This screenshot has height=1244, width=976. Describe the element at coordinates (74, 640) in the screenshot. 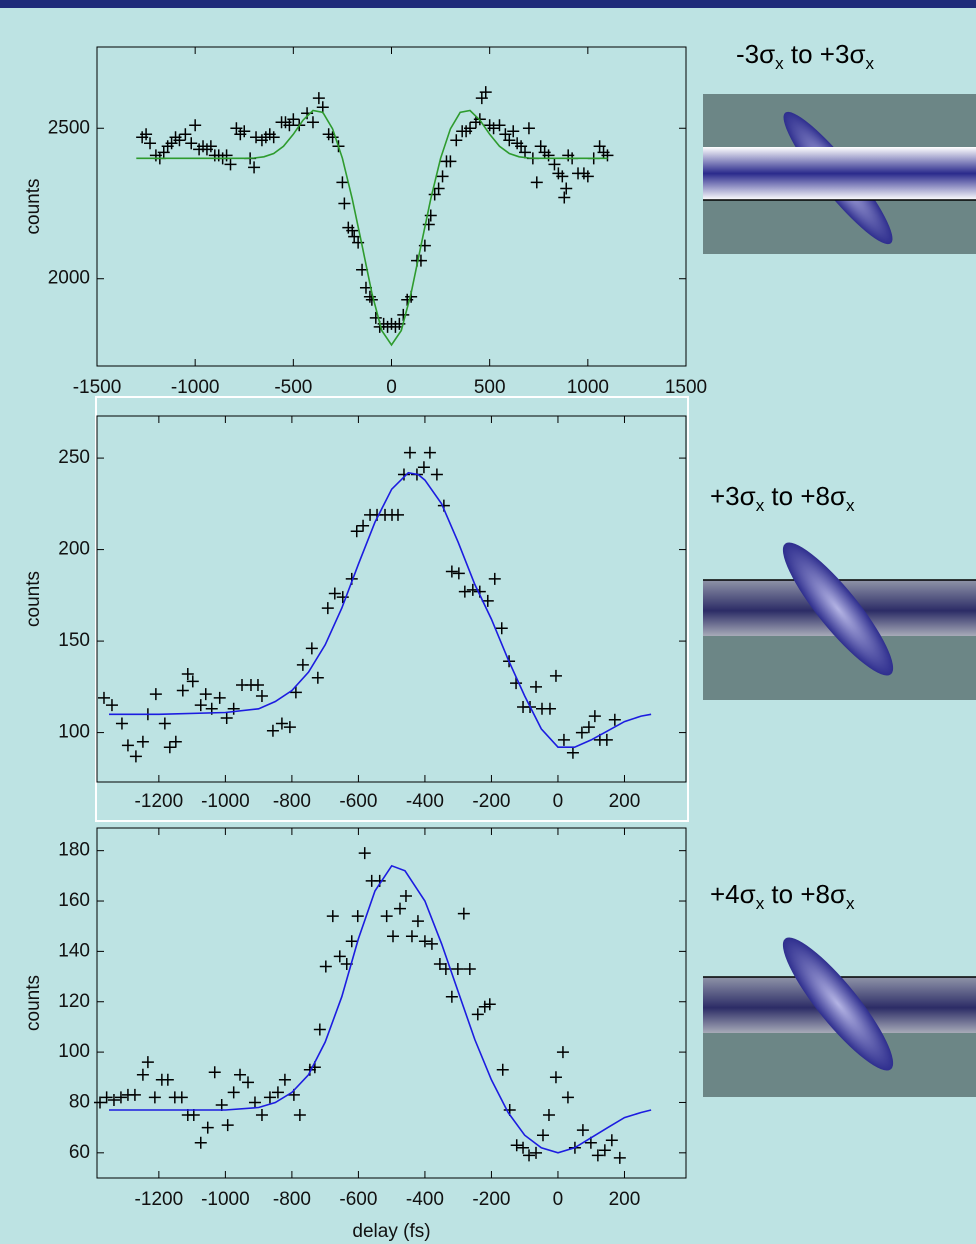

I see `y-tick-label: 150` at that location.